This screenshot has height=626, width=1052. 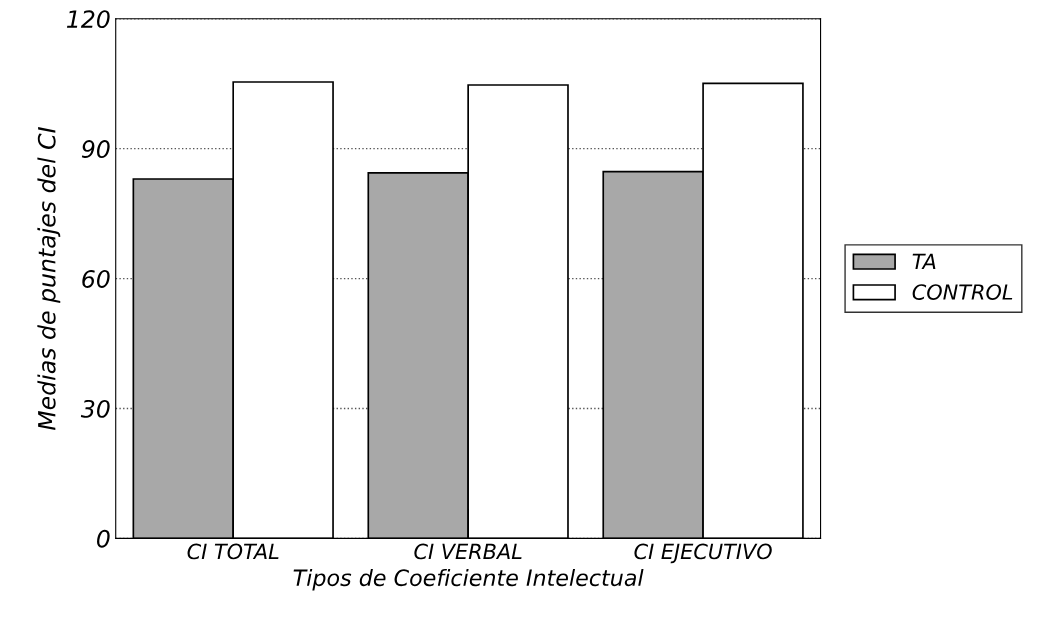 I want to click on x-axis-title: Tipos de Coeficiente Intelectual, so click(x=468, y=579).